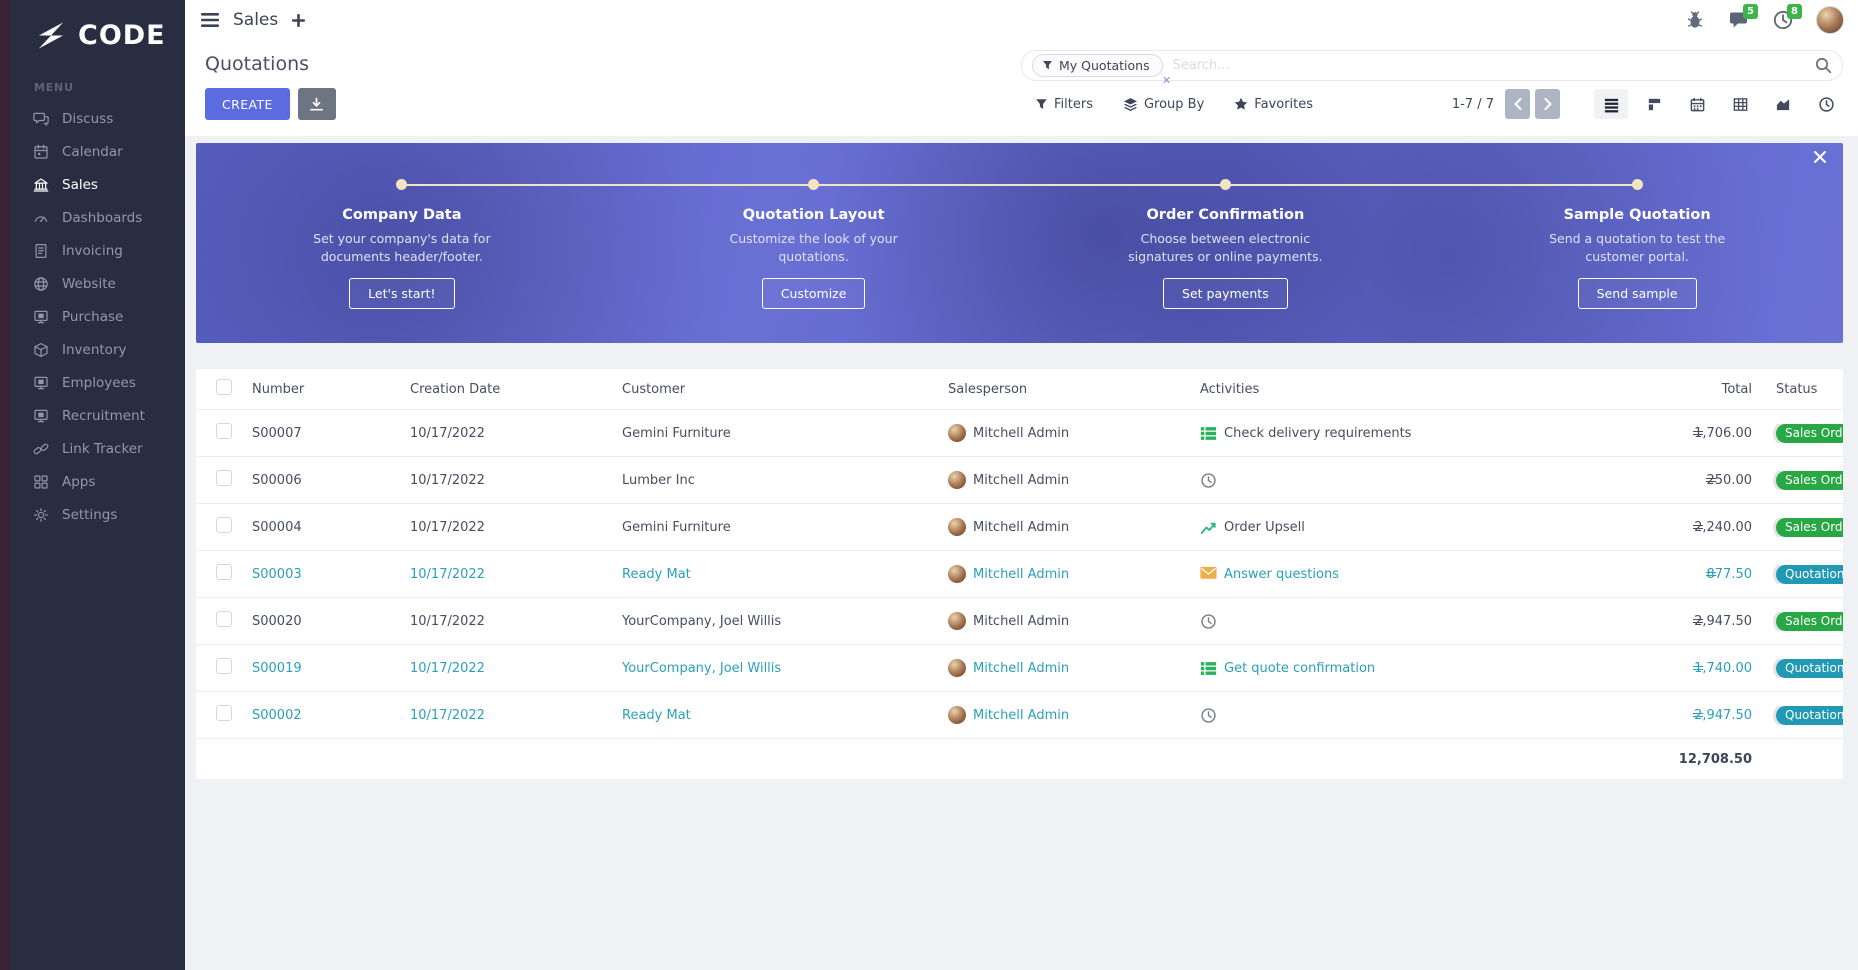 Image resolution: width=1858 pixels, height=970 pixels. Describe the element at coordinates (97, 118) in the screenshot. I see `sidebar-item-discuss: Discuss` at that location.